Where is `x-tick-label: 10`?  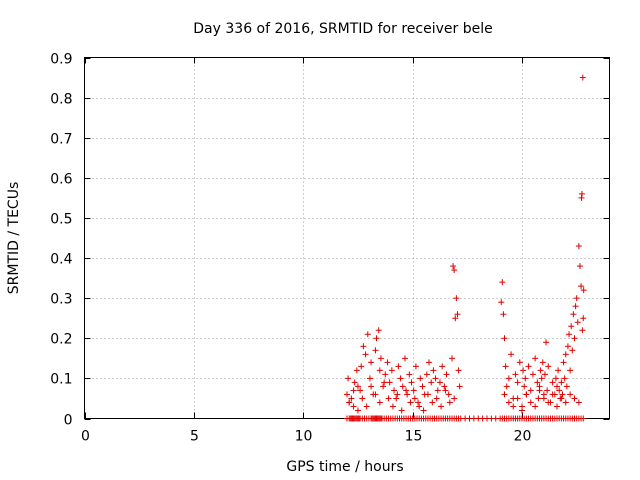
x-tick-label: 10 is located at coordinates (304, 437).